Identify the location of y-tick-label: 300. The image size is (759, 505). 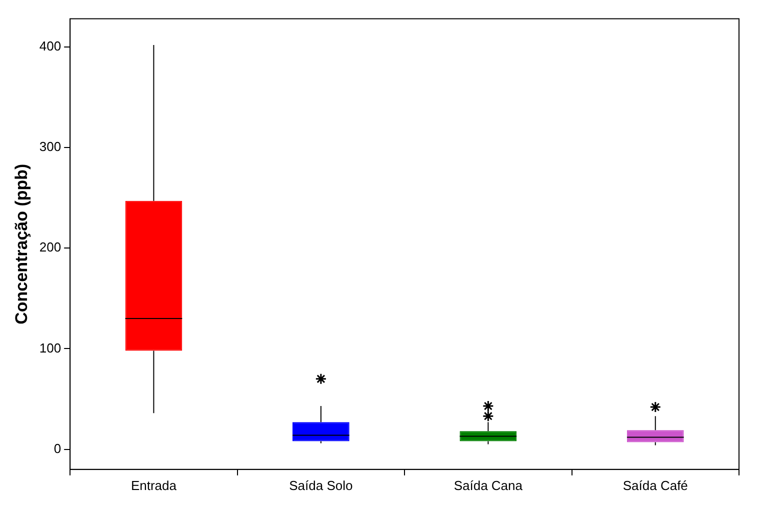
(50, 146).